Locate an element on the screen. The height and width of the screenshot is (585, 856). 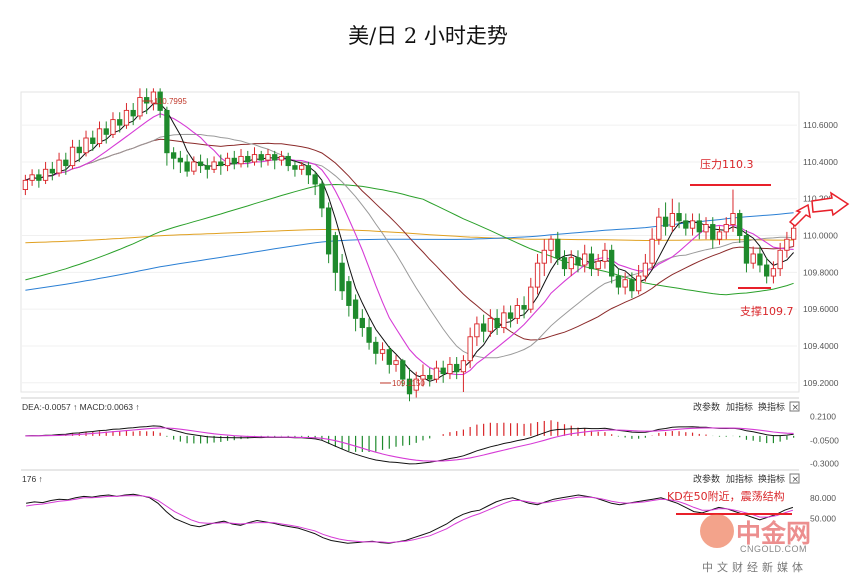
kd-add-indicator-button: 加指标 is located at coordinates (739, 479).